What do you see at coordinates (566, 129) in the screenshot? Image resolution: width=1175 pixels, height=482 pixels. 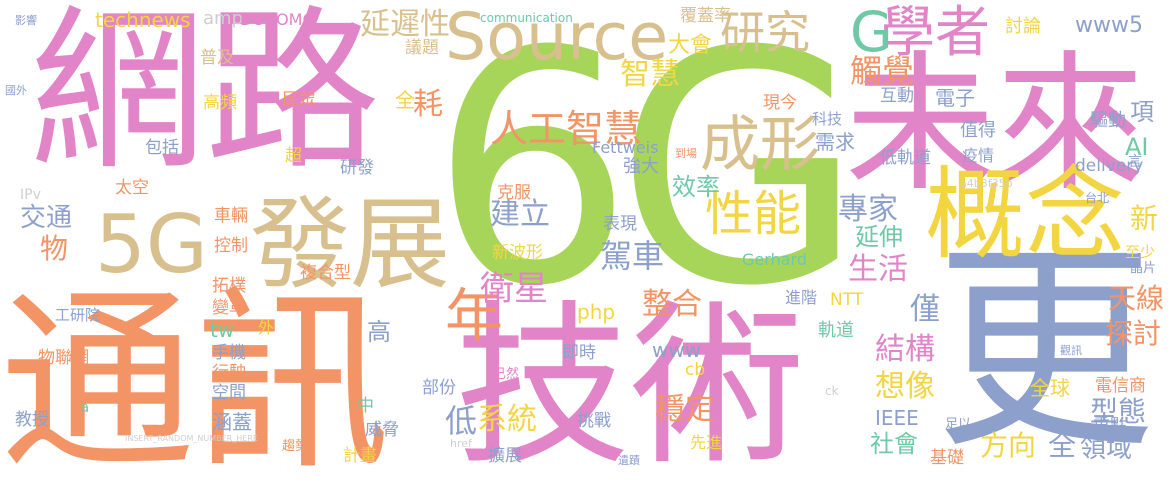 I see `word-ai-cn: 人工智慧` at bounding box center [566, 129].